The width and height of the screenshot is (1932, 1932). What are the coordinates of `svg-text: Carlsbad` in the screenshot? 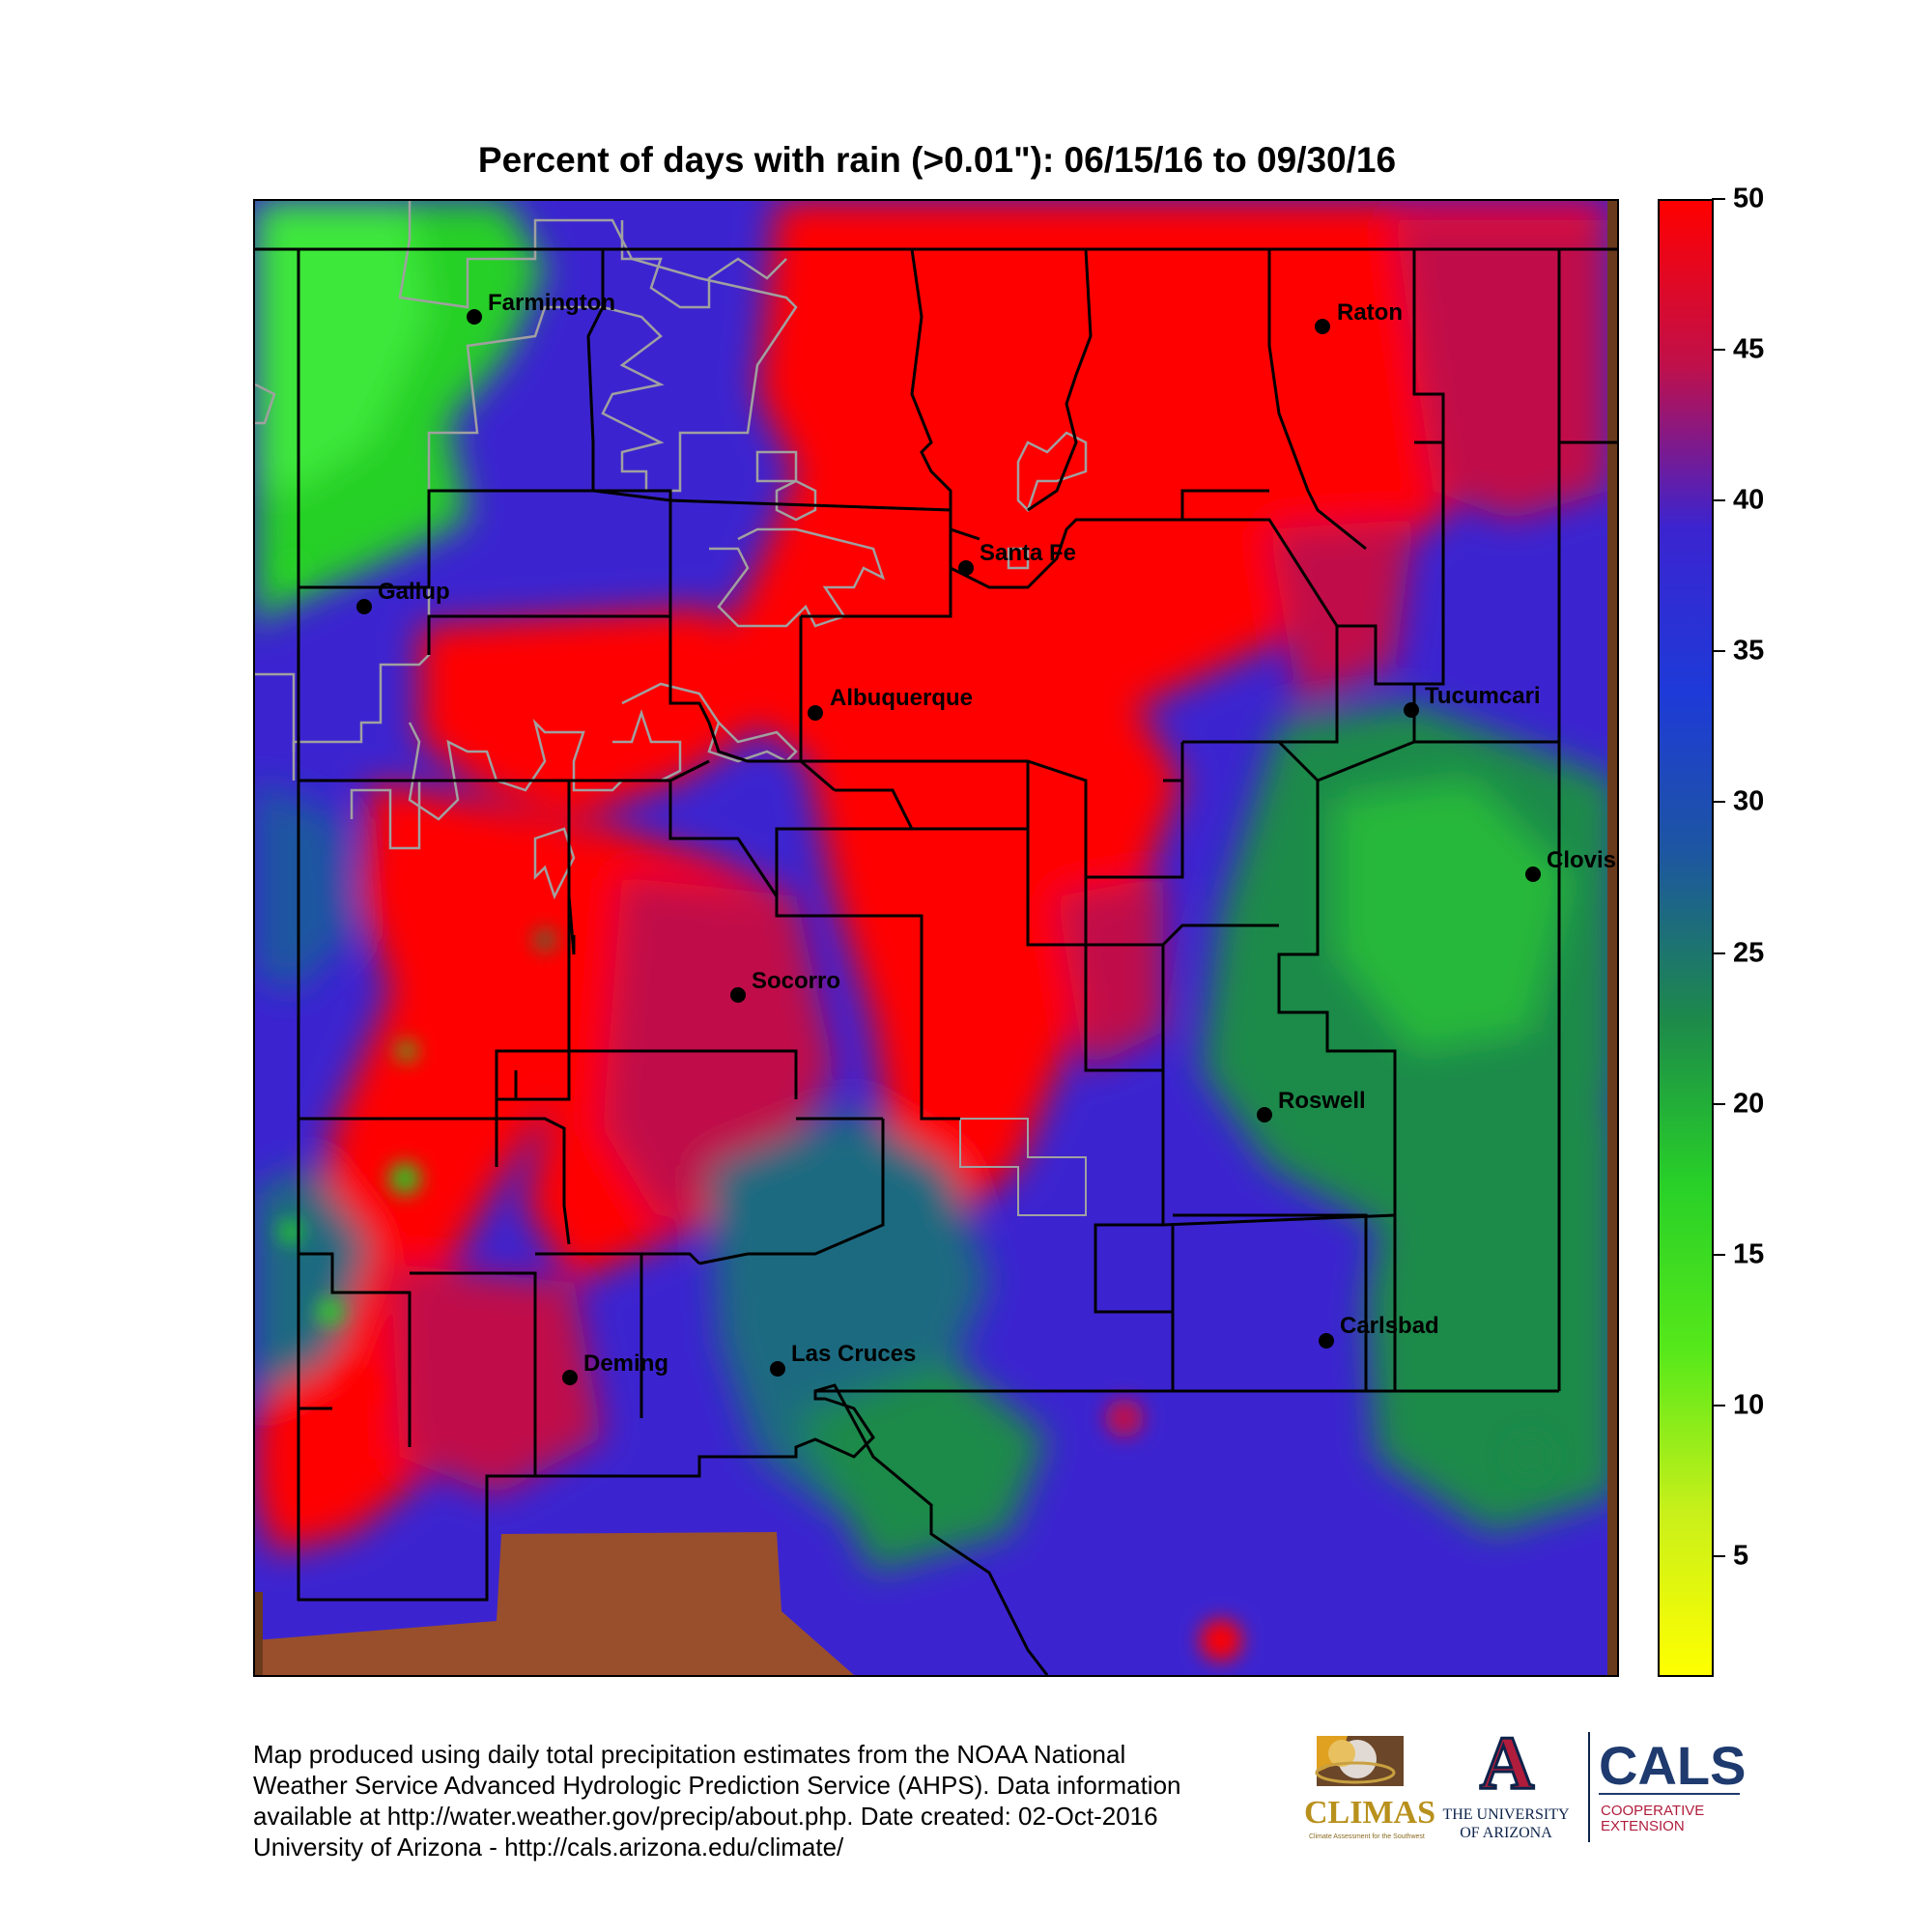 It's located at (1389, 1326).